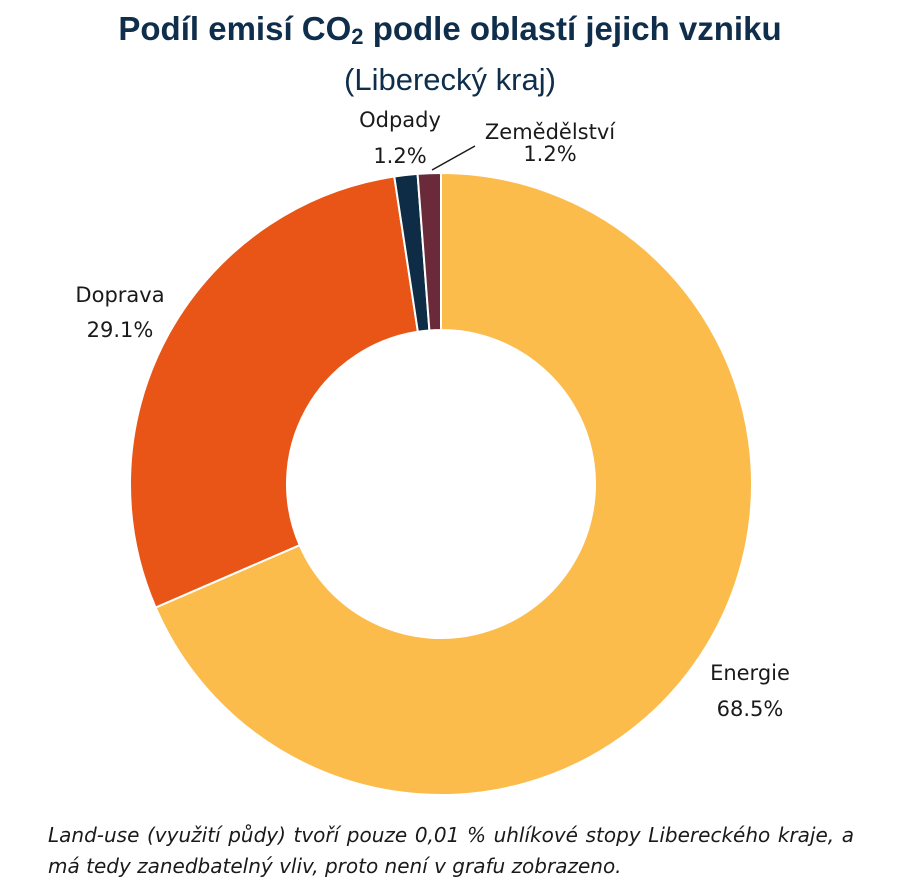 This screenshot has width=900, height=889. I want to click on chart-title-rest: podle oblastí jejich vzniku, so click(572, 28).